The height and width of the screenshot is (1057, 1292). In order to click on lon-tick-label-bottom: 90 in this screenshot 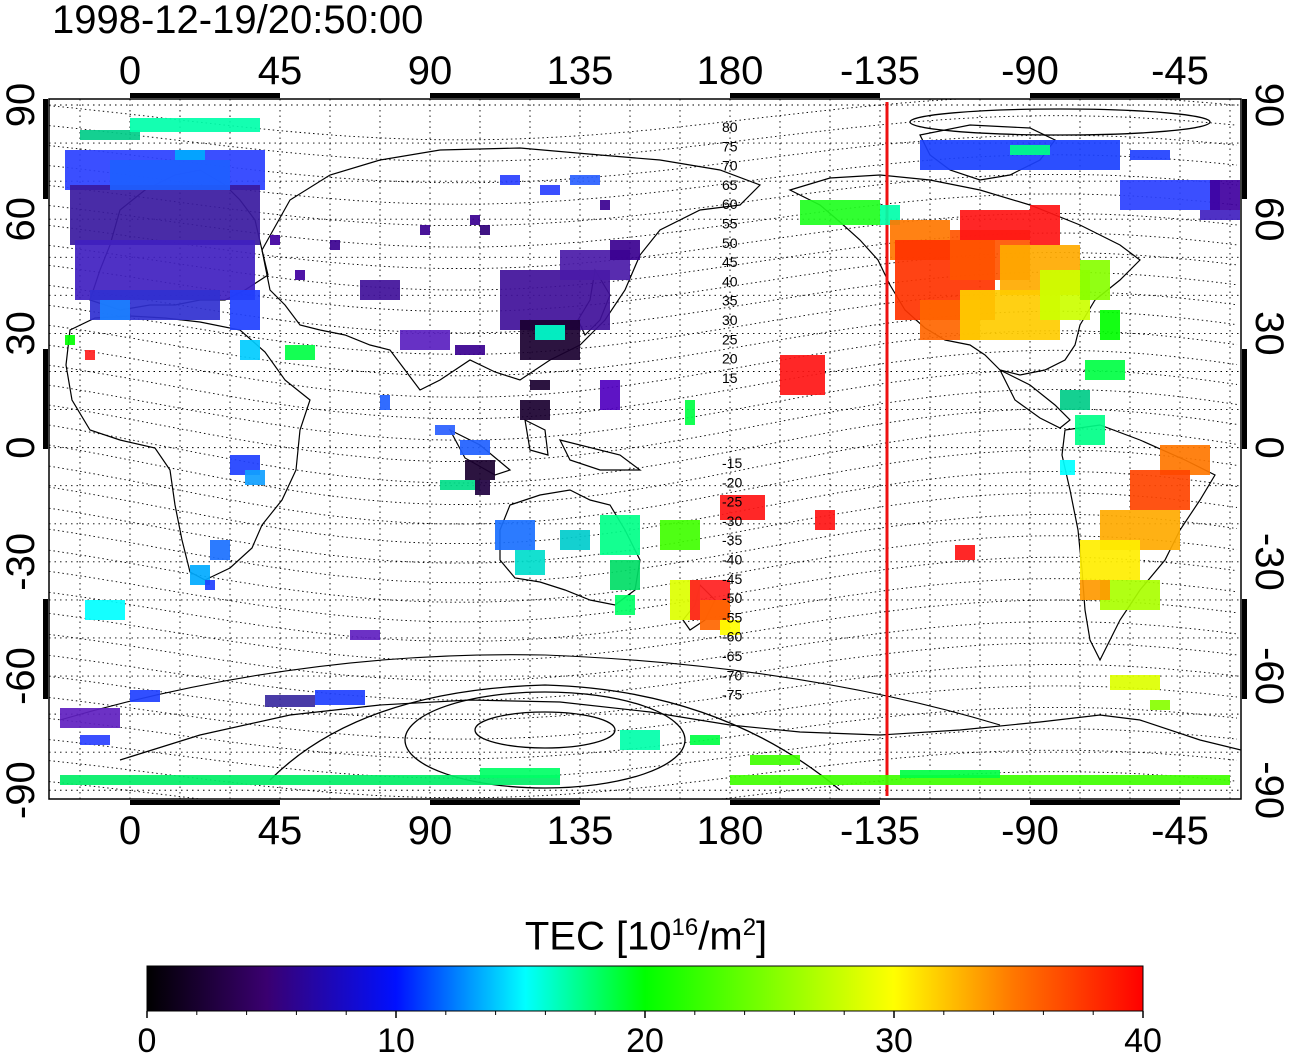, I will do `click(430, 831)`.